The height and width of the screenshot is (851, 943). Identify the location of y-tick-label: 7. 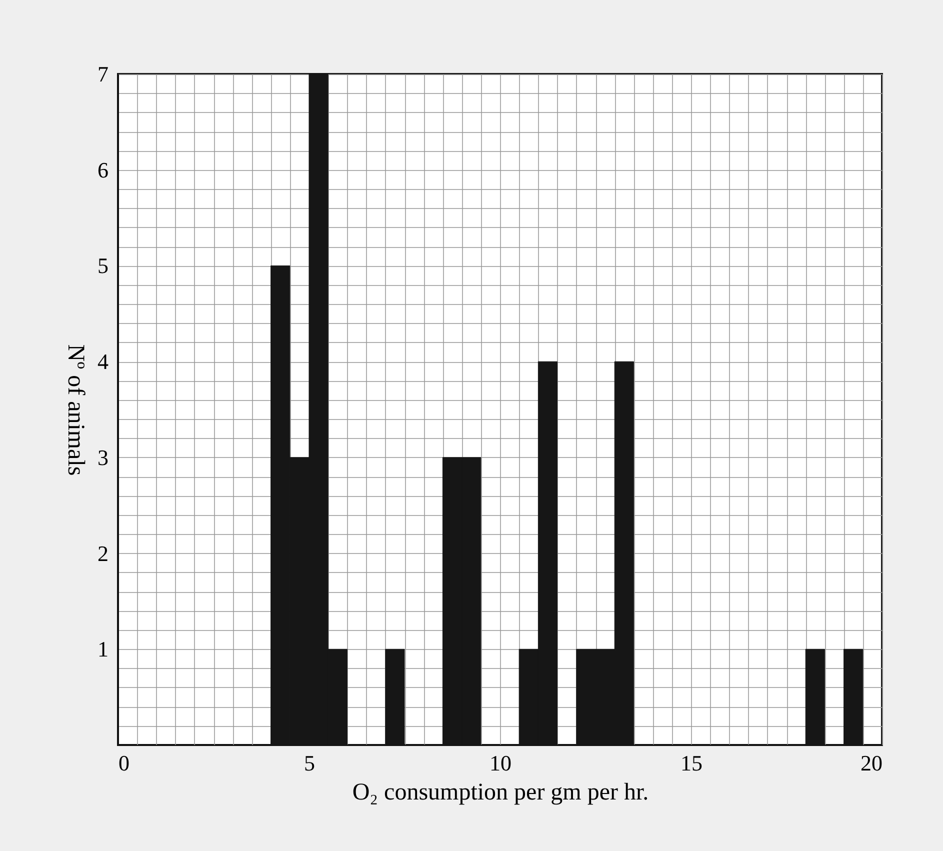
(103, 74).